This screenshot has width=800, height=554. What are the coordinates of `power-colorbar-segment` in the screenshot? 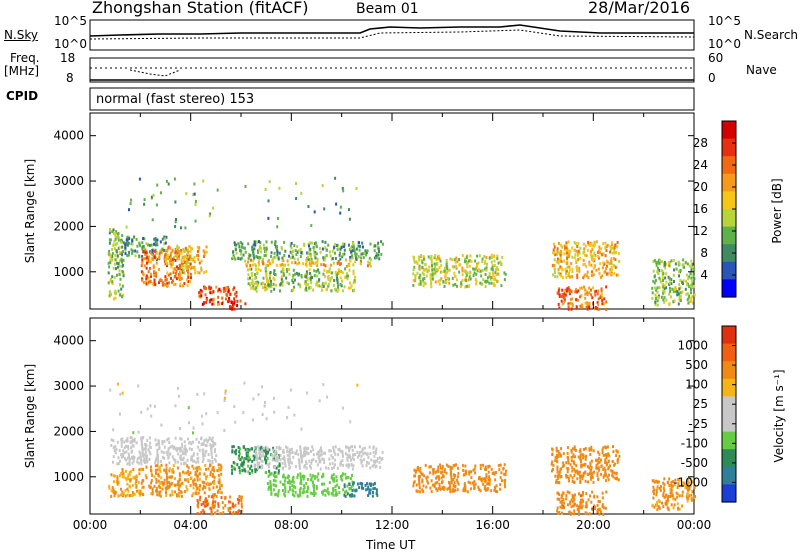 It's located at (729, 235).